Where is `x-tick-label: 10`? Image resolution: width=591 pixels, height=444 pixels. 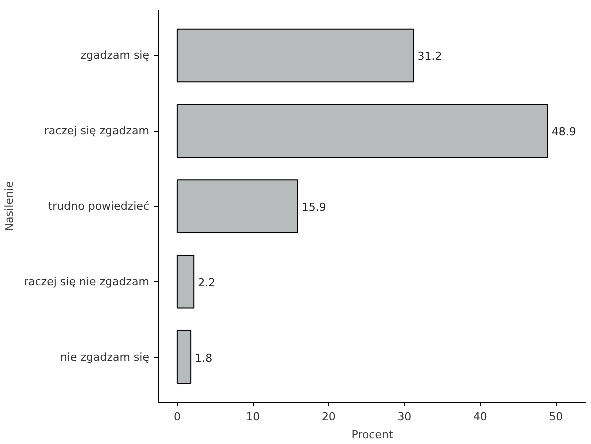
x-tick-label: 10 is located at coordinates (253, 417).